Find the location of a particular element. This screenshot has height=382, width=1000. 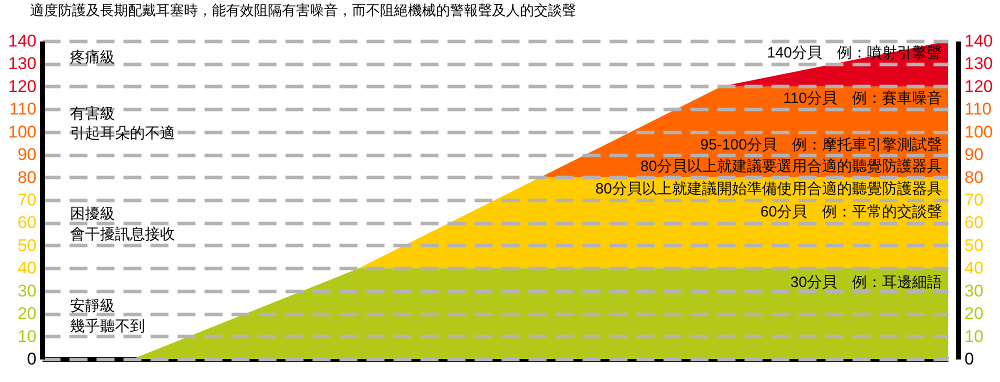

annotation: 會干擾訊息接收 is located at coordinates (122, 235).